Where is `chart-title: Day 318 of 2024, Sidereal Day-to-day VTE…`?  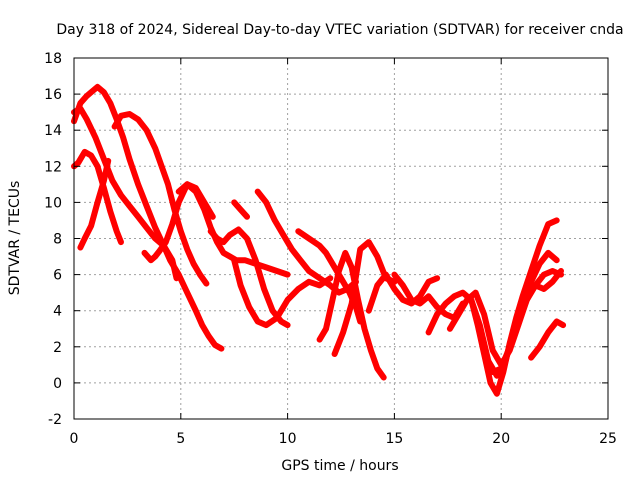
chart-title: Day 318 of 2024, Sidereal Day-to-day VTE… is located at coordinates (339, 30).